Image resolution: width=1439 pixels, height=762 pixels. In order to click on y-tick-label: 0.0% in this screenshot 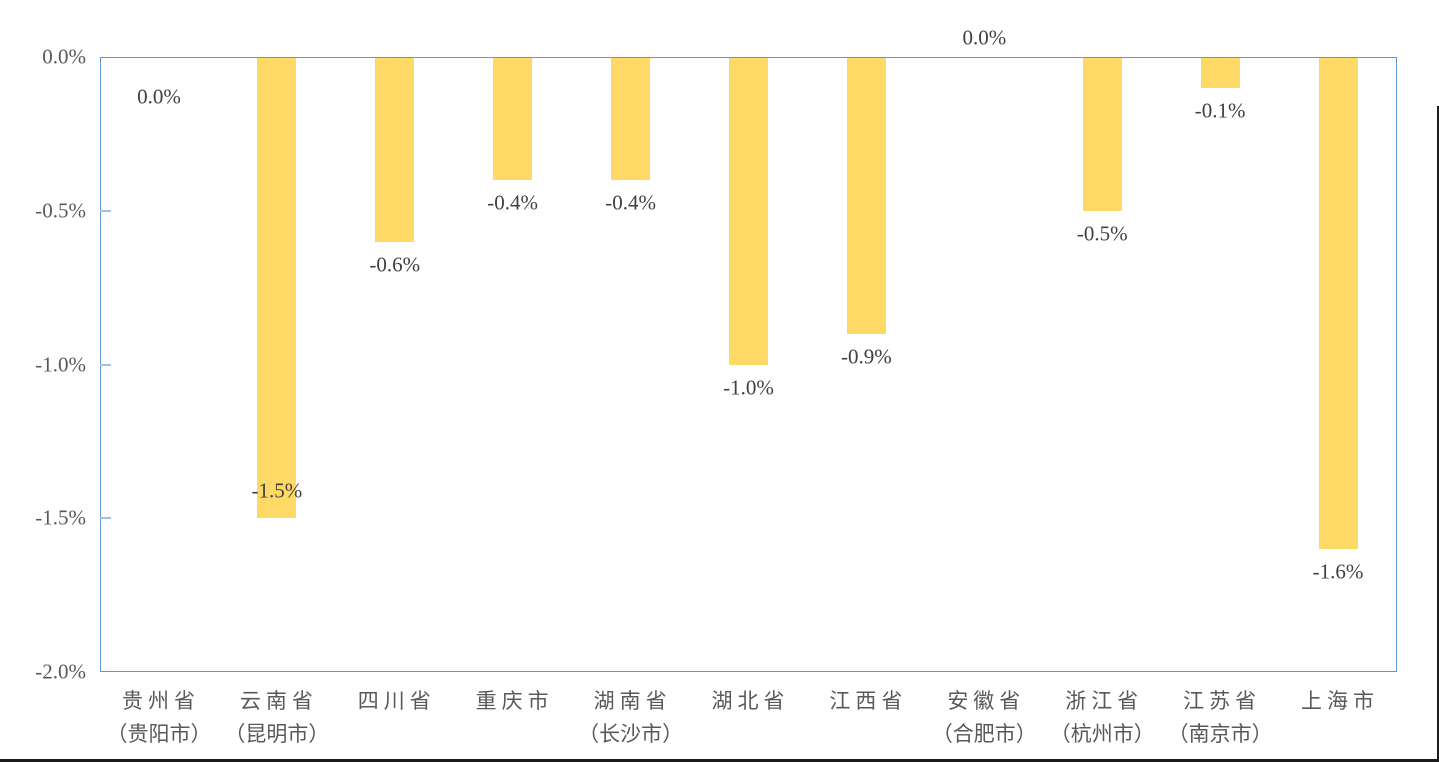, I will do `click(64, 56)`.